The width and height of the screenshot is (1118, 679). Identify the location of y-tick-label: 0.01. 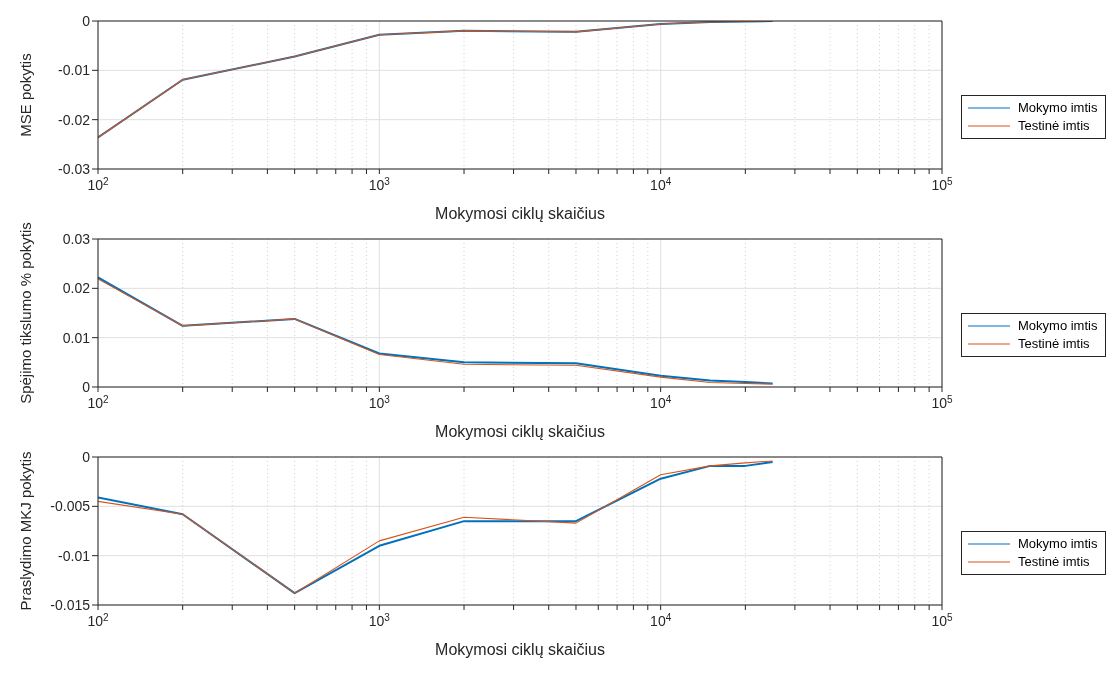
(76, 337).